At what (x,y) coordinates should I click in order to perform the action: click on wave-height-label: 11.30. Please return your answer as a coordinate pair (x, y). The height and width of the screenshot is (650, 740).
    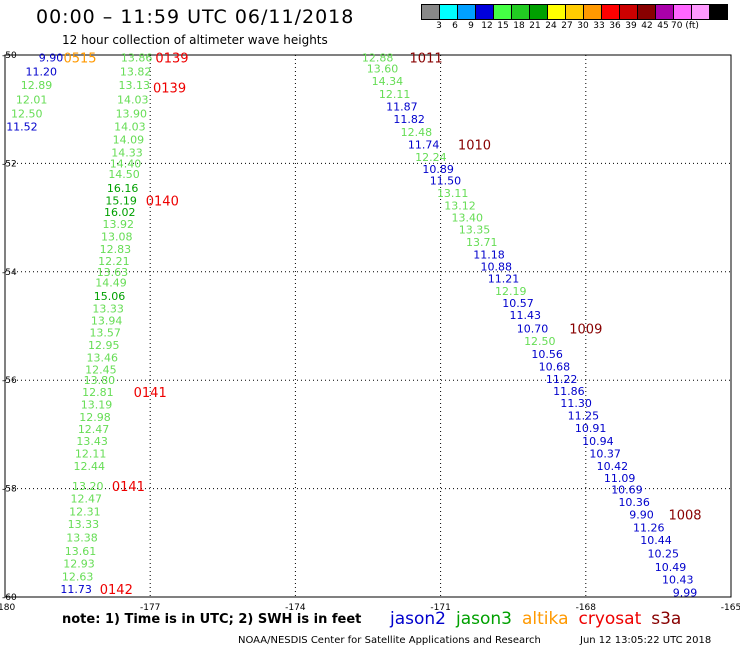
    Looking at the image, I should click on (576, 403).